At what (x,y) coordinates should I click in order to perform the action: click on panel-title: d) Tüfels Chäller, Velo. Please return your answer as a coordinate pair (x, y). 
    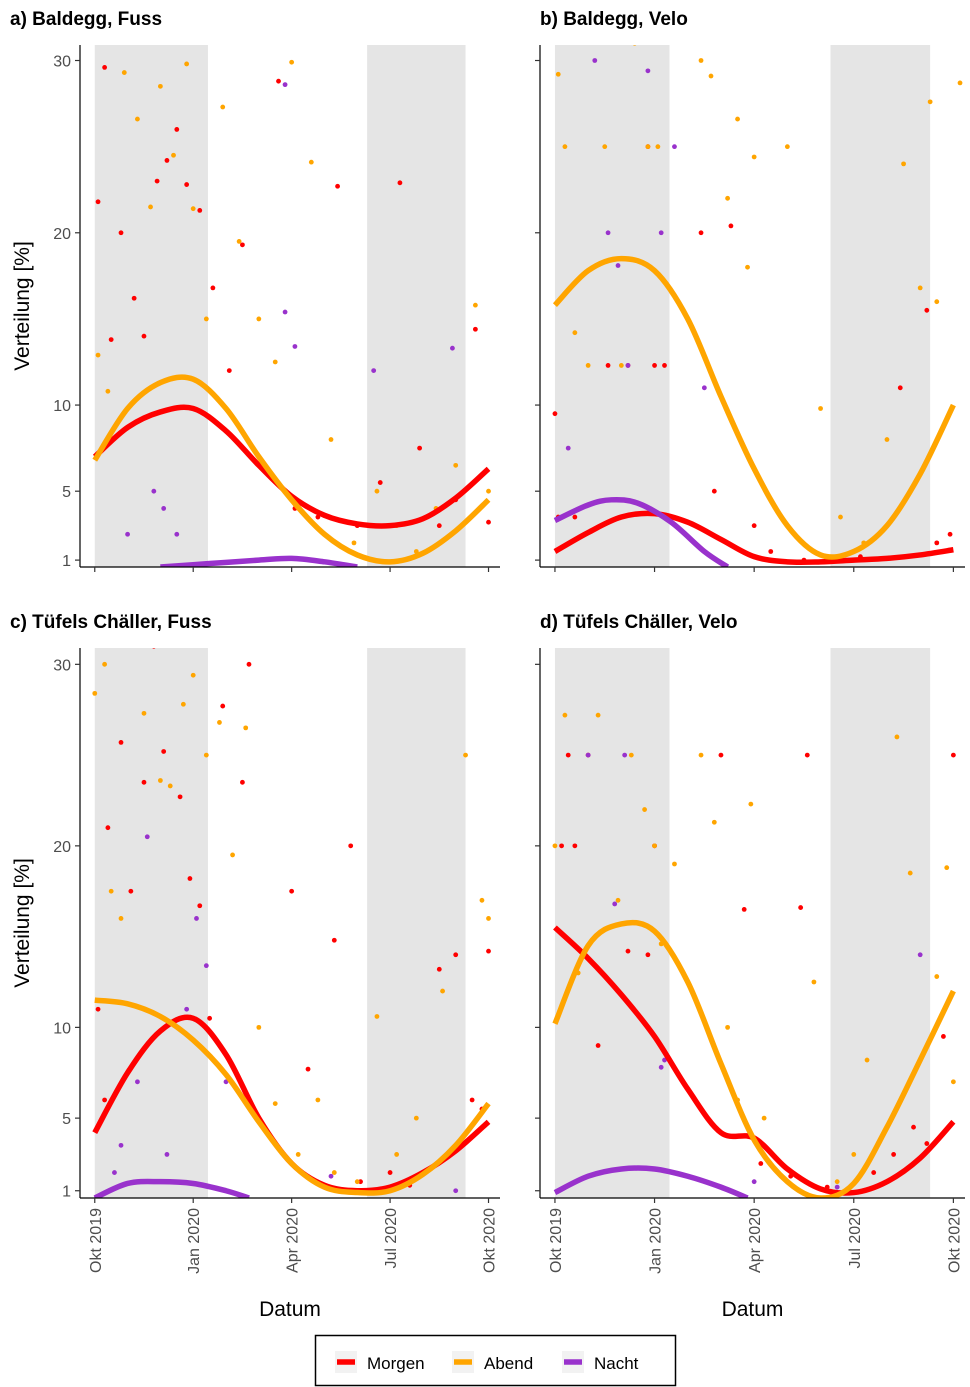
    Looking at the image, I should click on (638, 622).